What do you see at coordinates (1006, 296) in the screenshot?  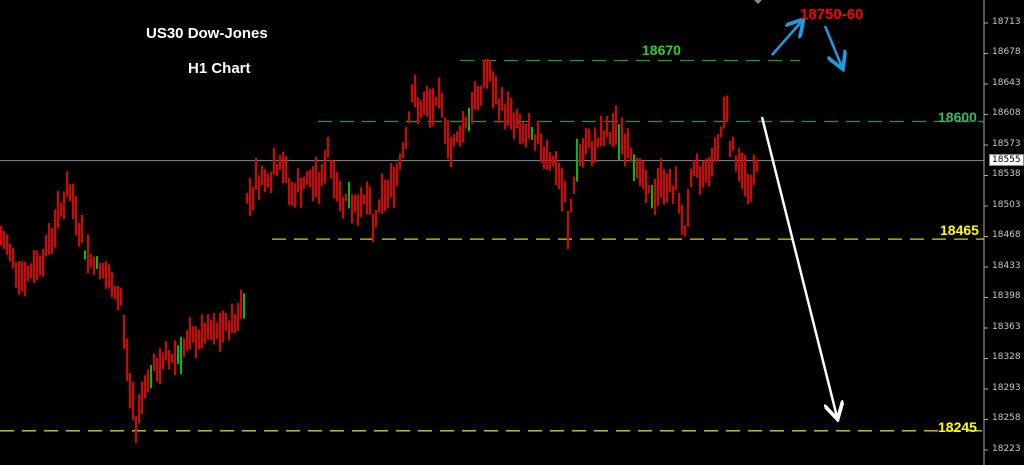 I see `axis-tick-label: 18398` at bounding box center [1006, 296].